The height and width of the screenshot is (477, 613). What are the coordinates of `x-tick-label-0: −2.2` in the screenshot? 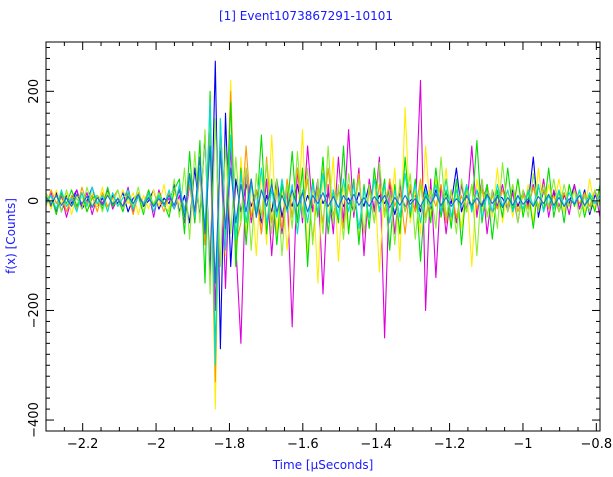 It's located at (83, 444).